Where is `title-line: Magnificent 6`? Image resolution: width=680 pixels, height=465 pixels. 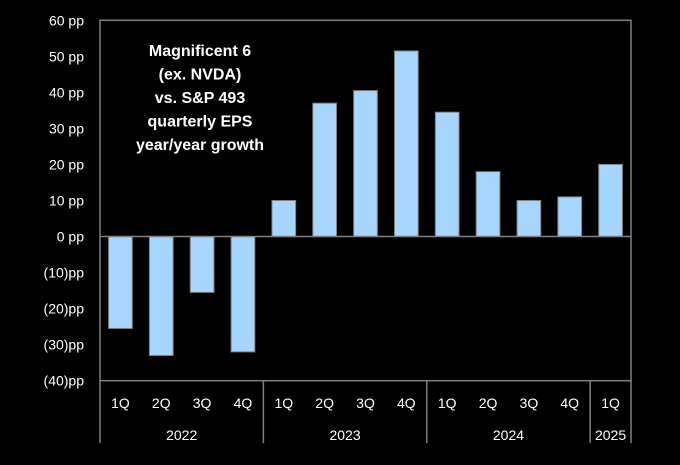
title-line: Magnificent 6 is located at coordinates (200, 51).